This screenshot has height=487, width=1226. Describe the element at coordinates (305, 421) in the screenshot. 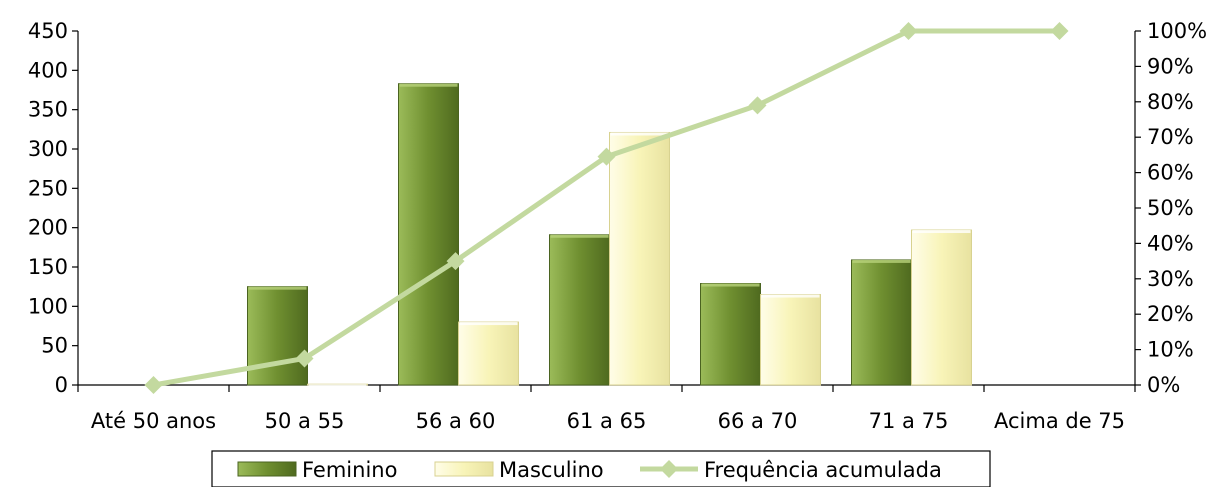

I see `x-category-label: 50 a 55` at that location.